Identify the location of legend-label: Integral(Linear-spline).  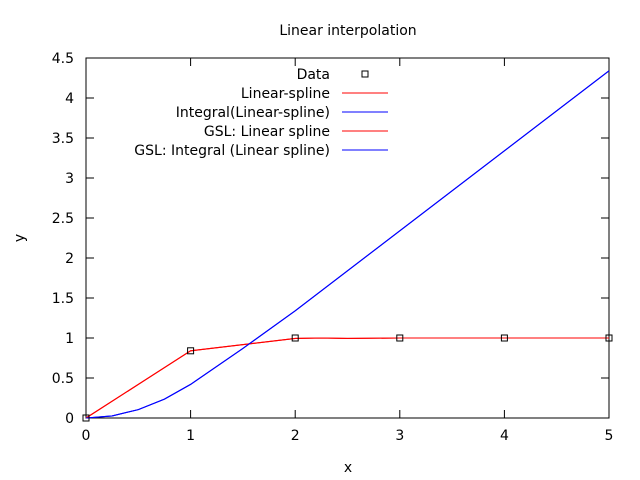
(253, 113).